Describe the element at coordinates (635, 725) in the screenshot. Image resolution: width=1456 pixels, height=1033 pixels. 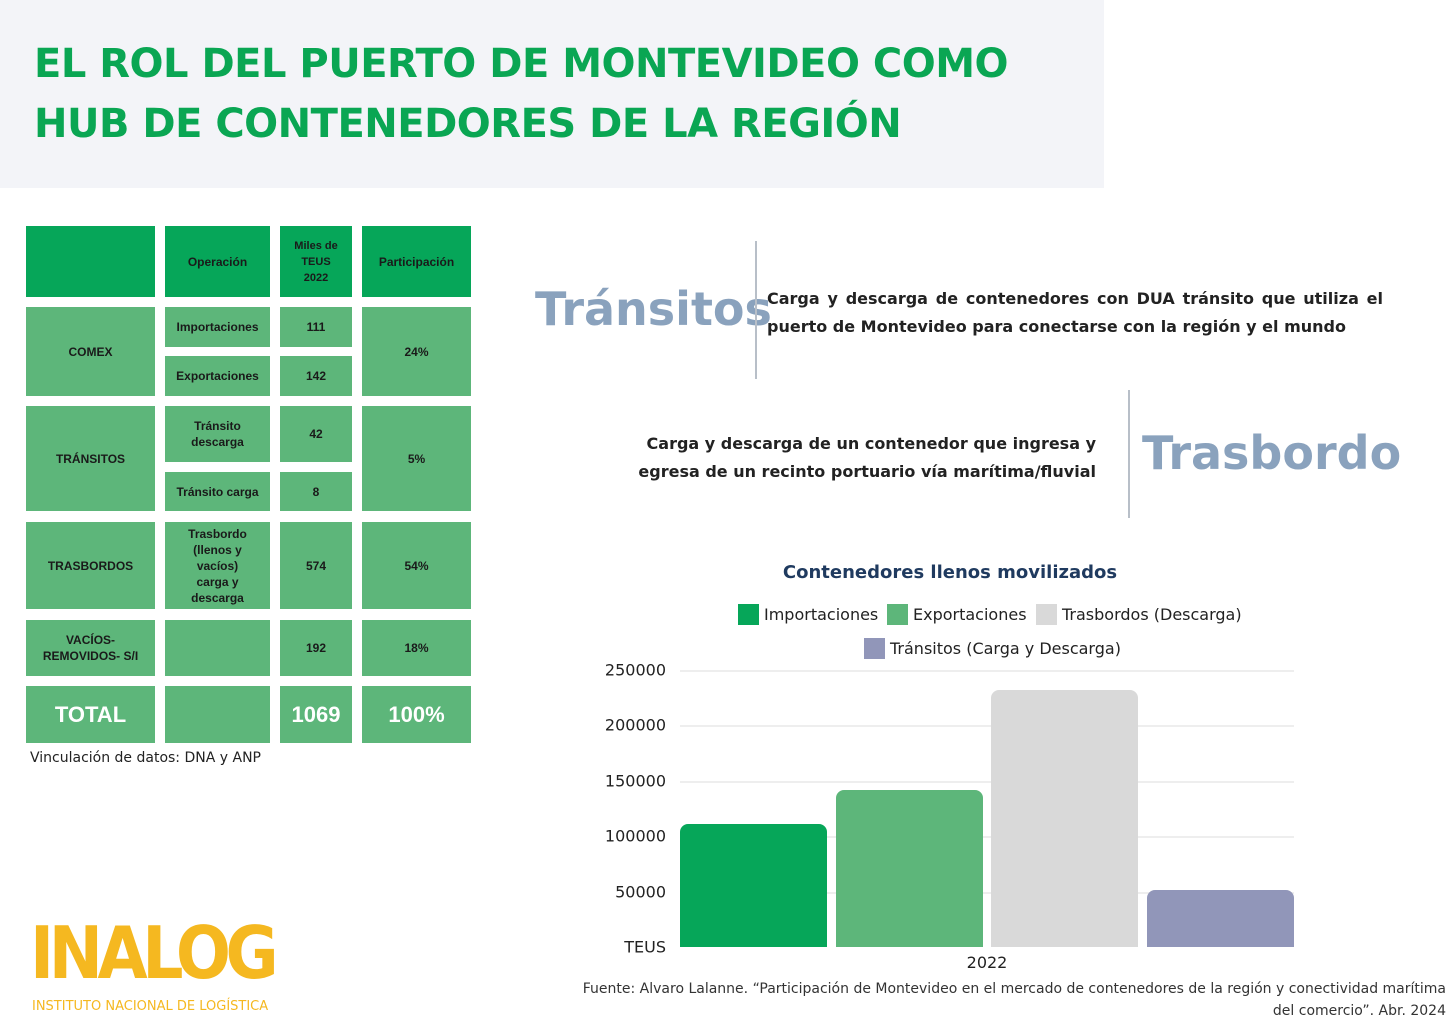
I see `y-tick-label: 200000` at that location.